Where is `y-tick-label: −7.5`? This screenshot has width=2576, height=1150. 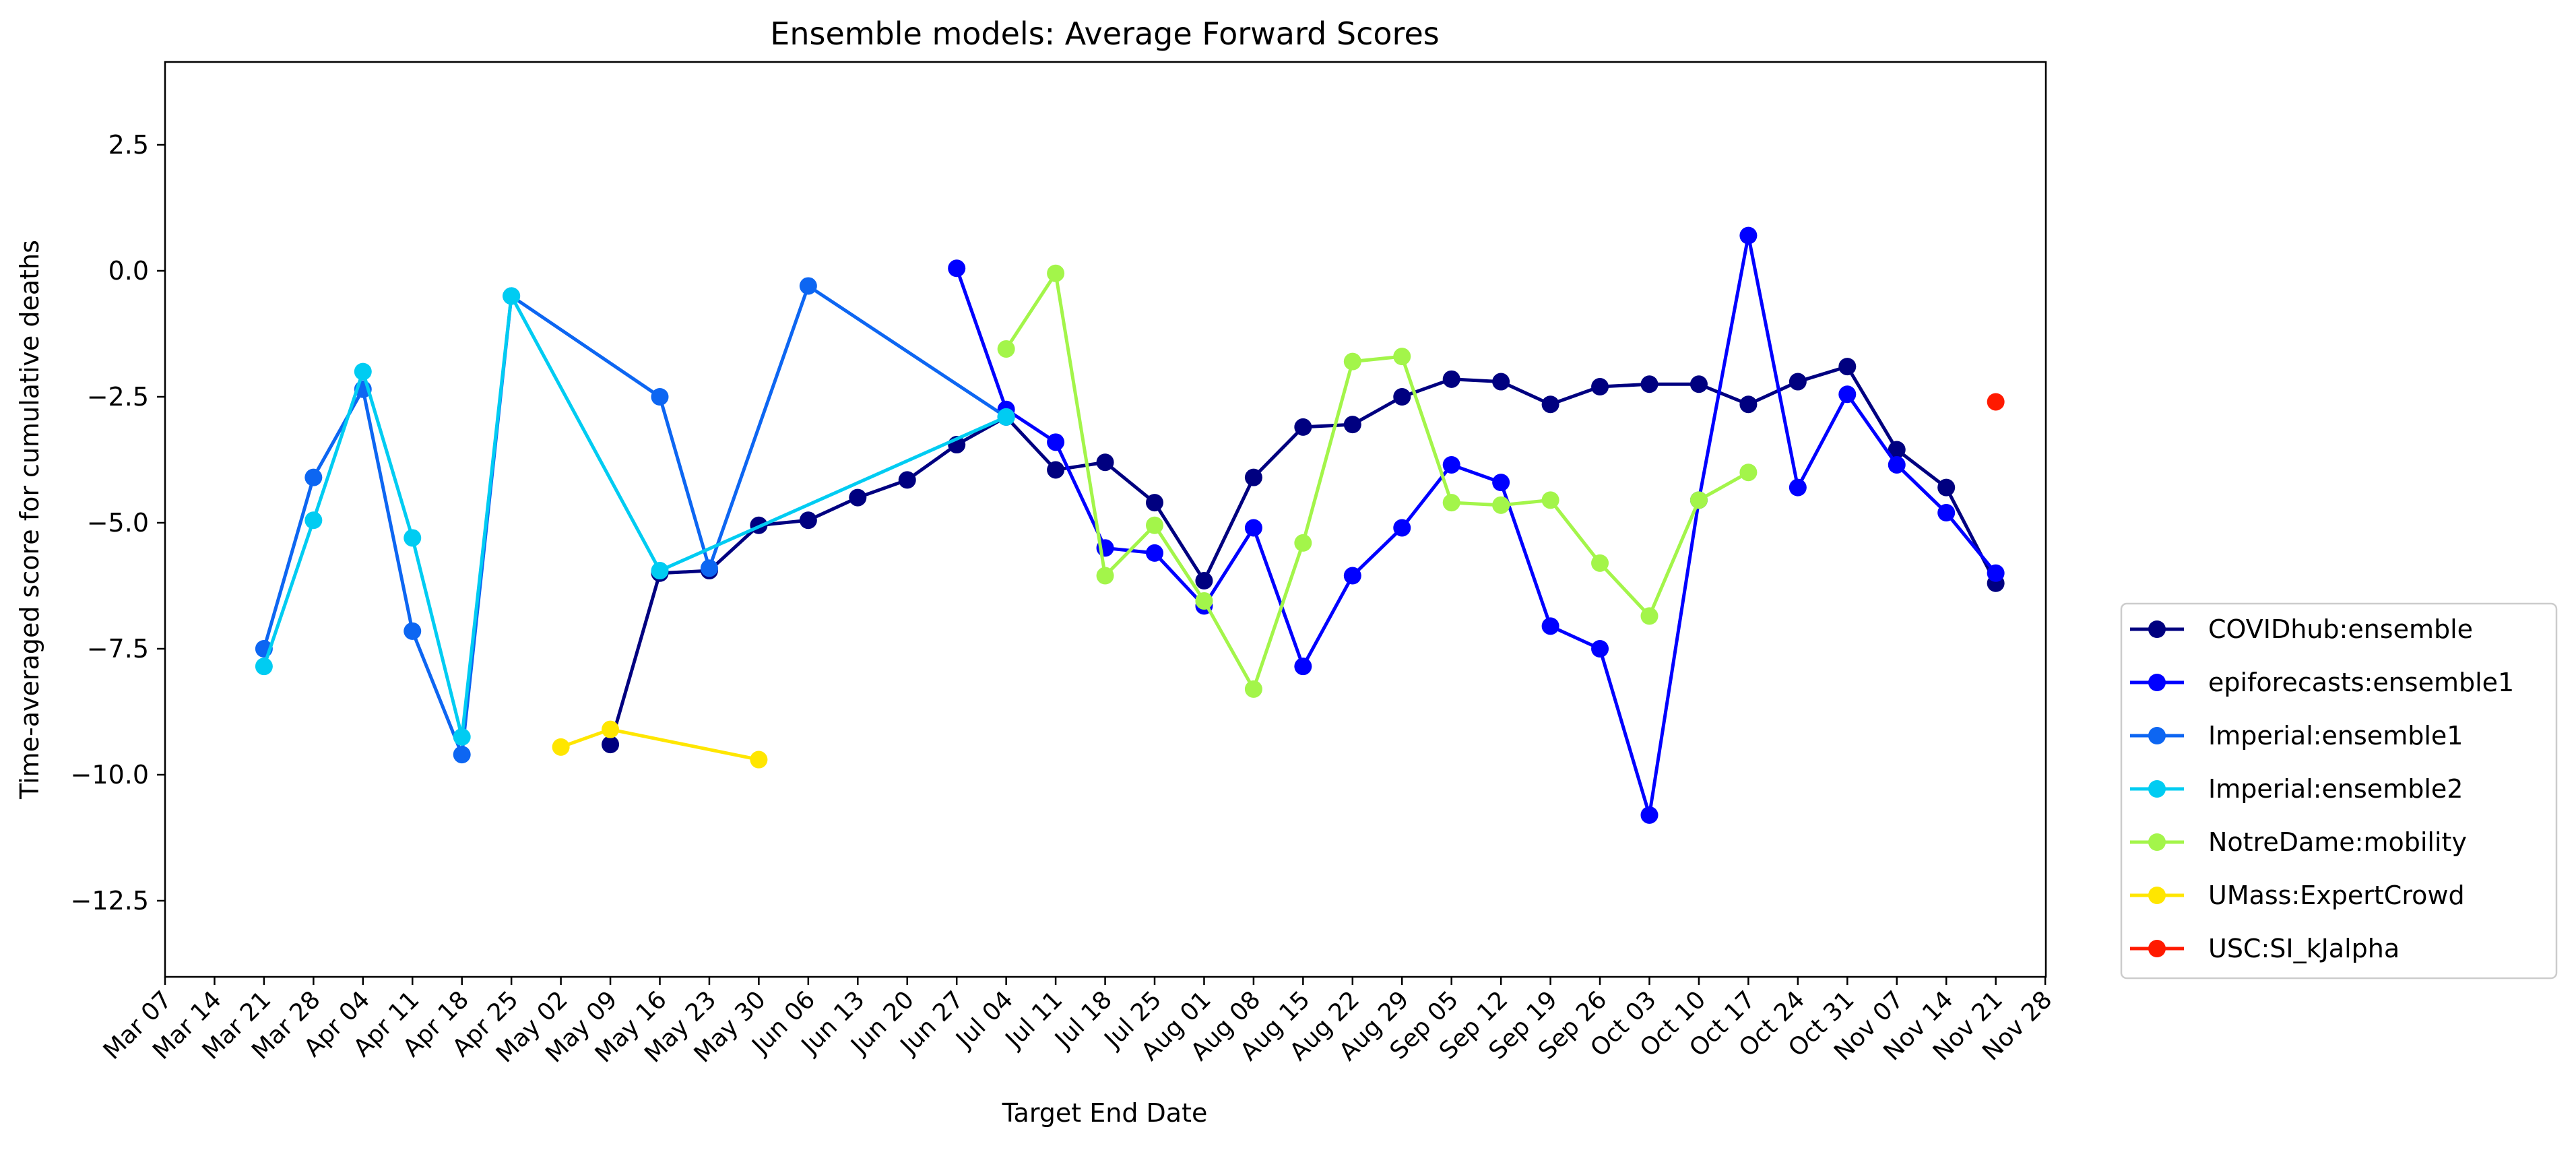 y-tick-label: −7.5 is located at coordinates (118, 649).